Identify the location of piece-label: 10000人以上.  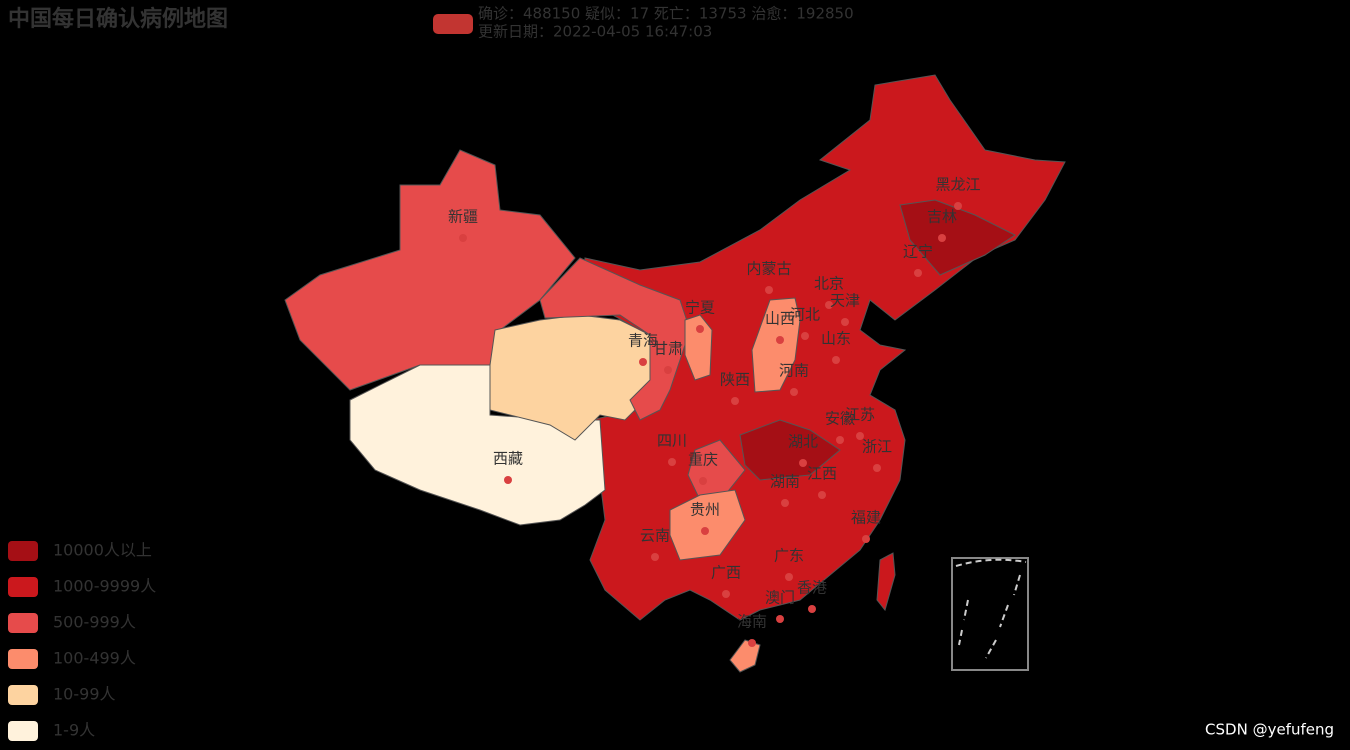
(102, 550).